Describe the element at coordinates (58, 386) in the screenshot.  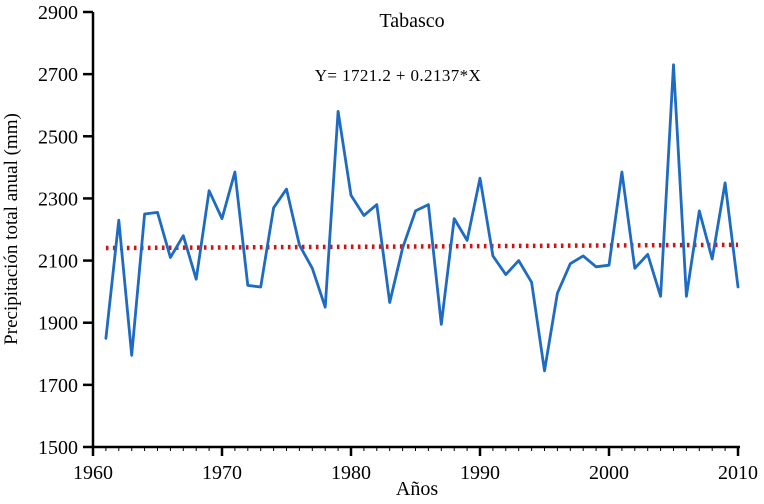
I see `y-tick-label: 1700` at that location.